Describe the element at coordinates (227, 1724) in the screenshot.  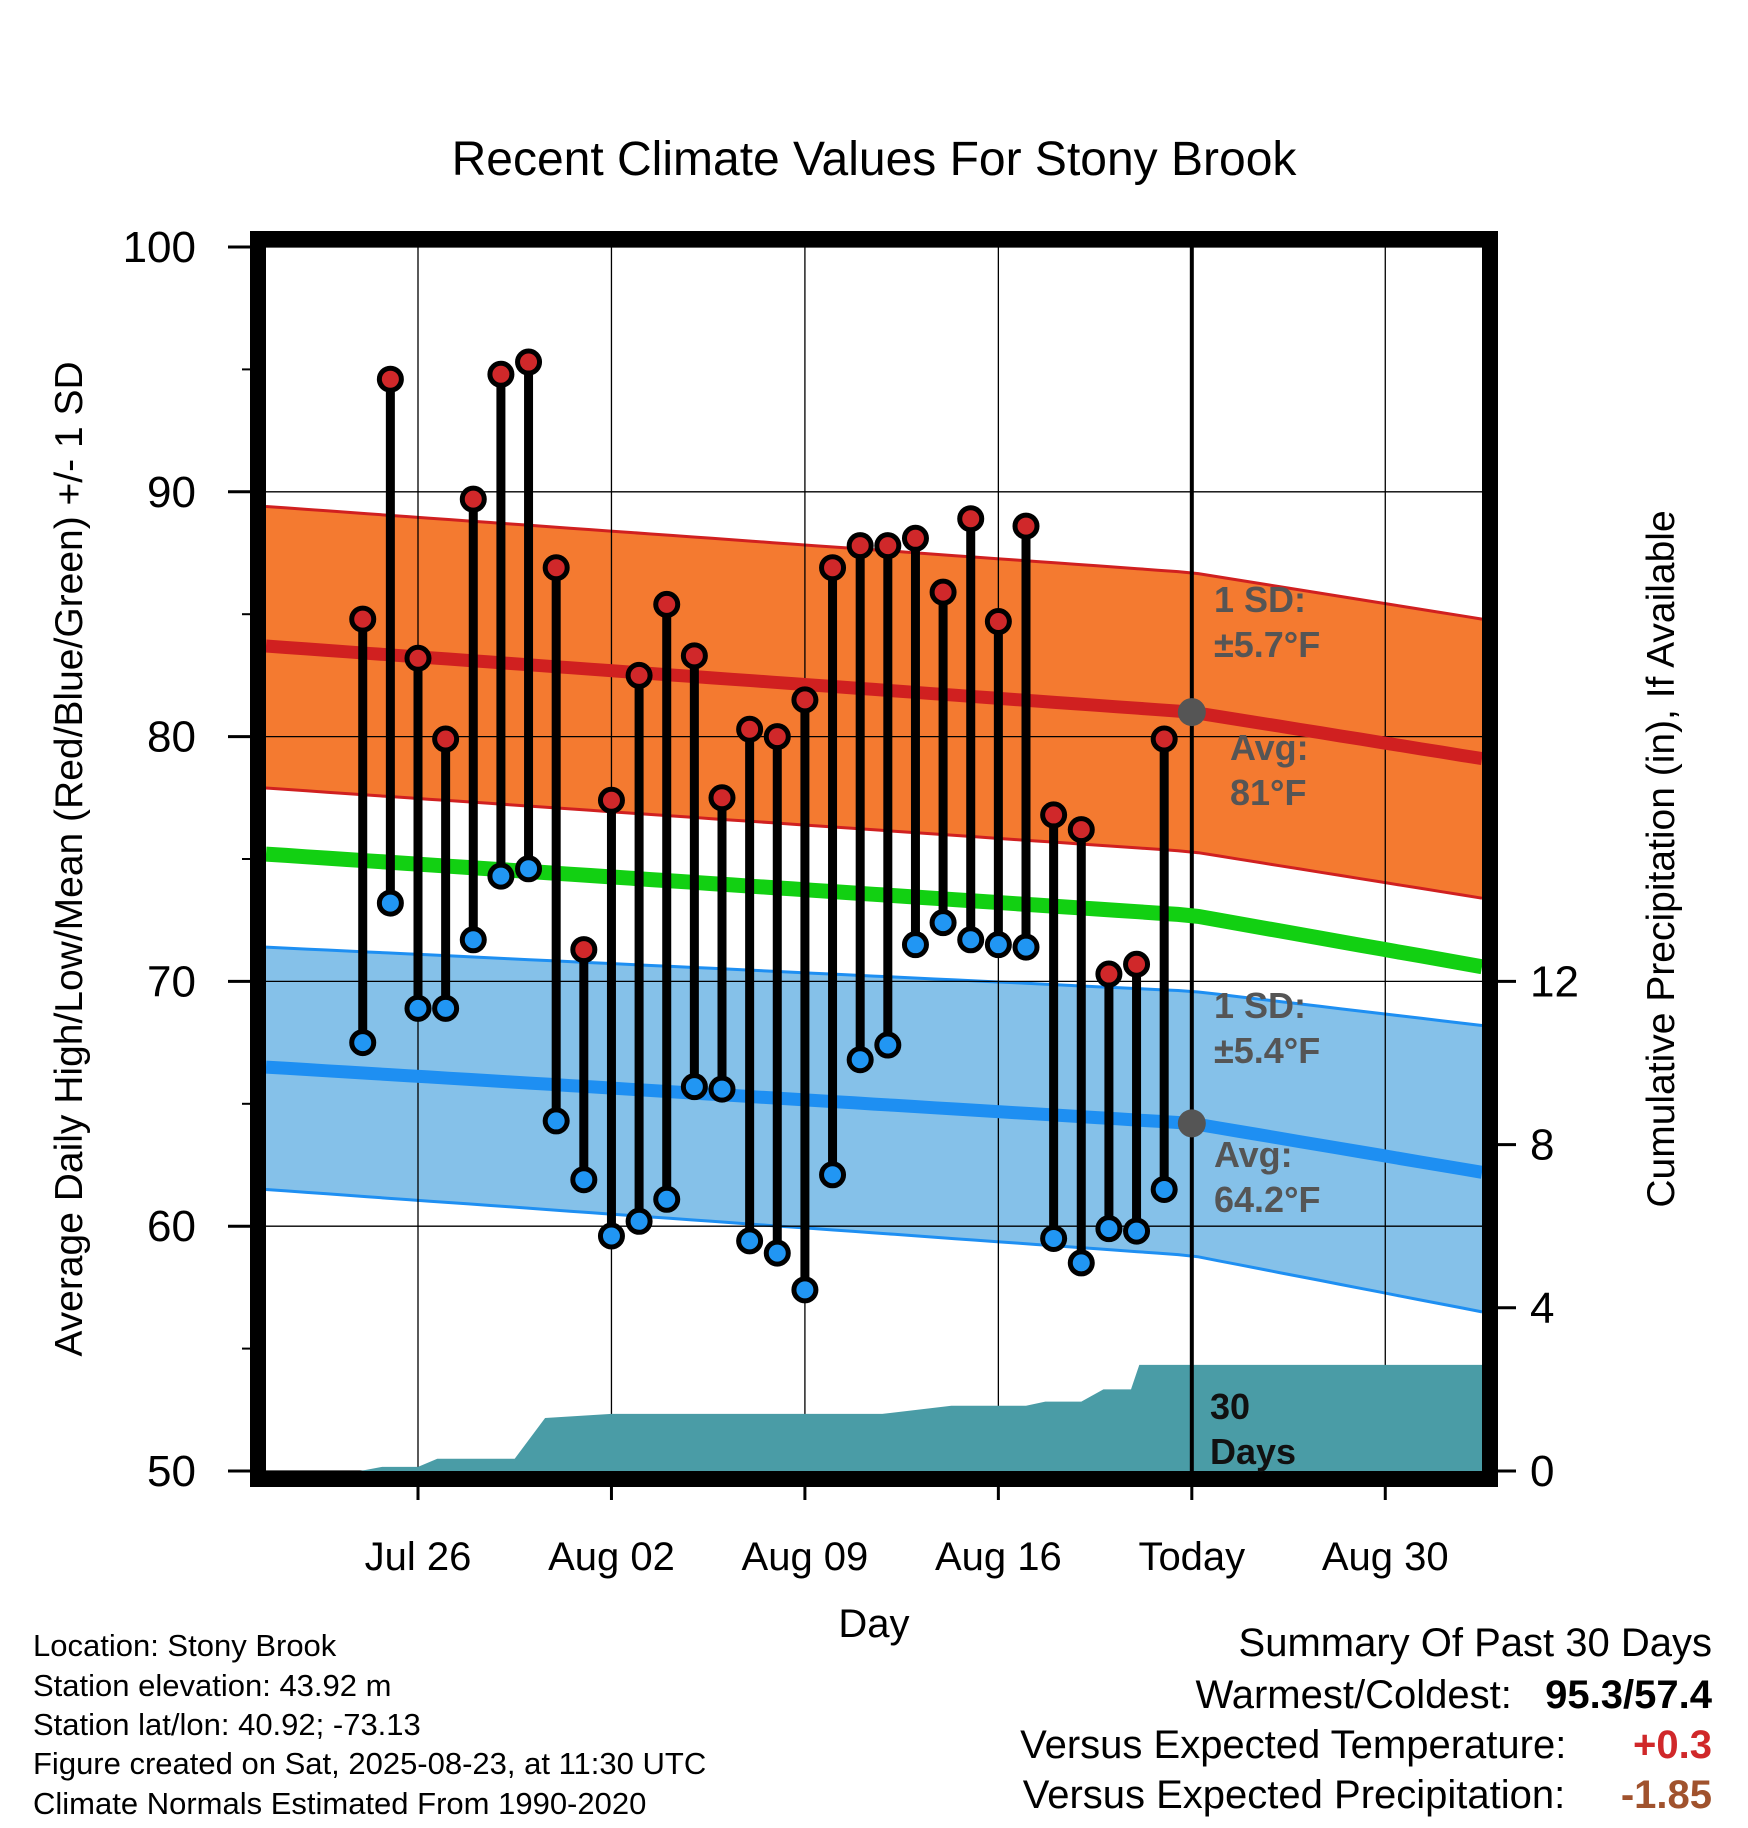
I see `footer-latlon: Station lat/lon: 40.92; -73.13` at that location.